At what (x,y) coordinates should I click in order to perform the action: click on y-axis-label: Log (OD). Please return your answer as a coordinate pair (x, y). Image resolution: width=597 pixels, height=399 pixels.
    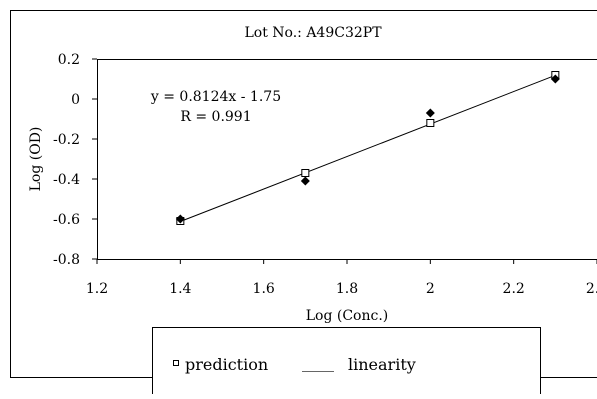
    Looking at the image, I should click on (36, 159).